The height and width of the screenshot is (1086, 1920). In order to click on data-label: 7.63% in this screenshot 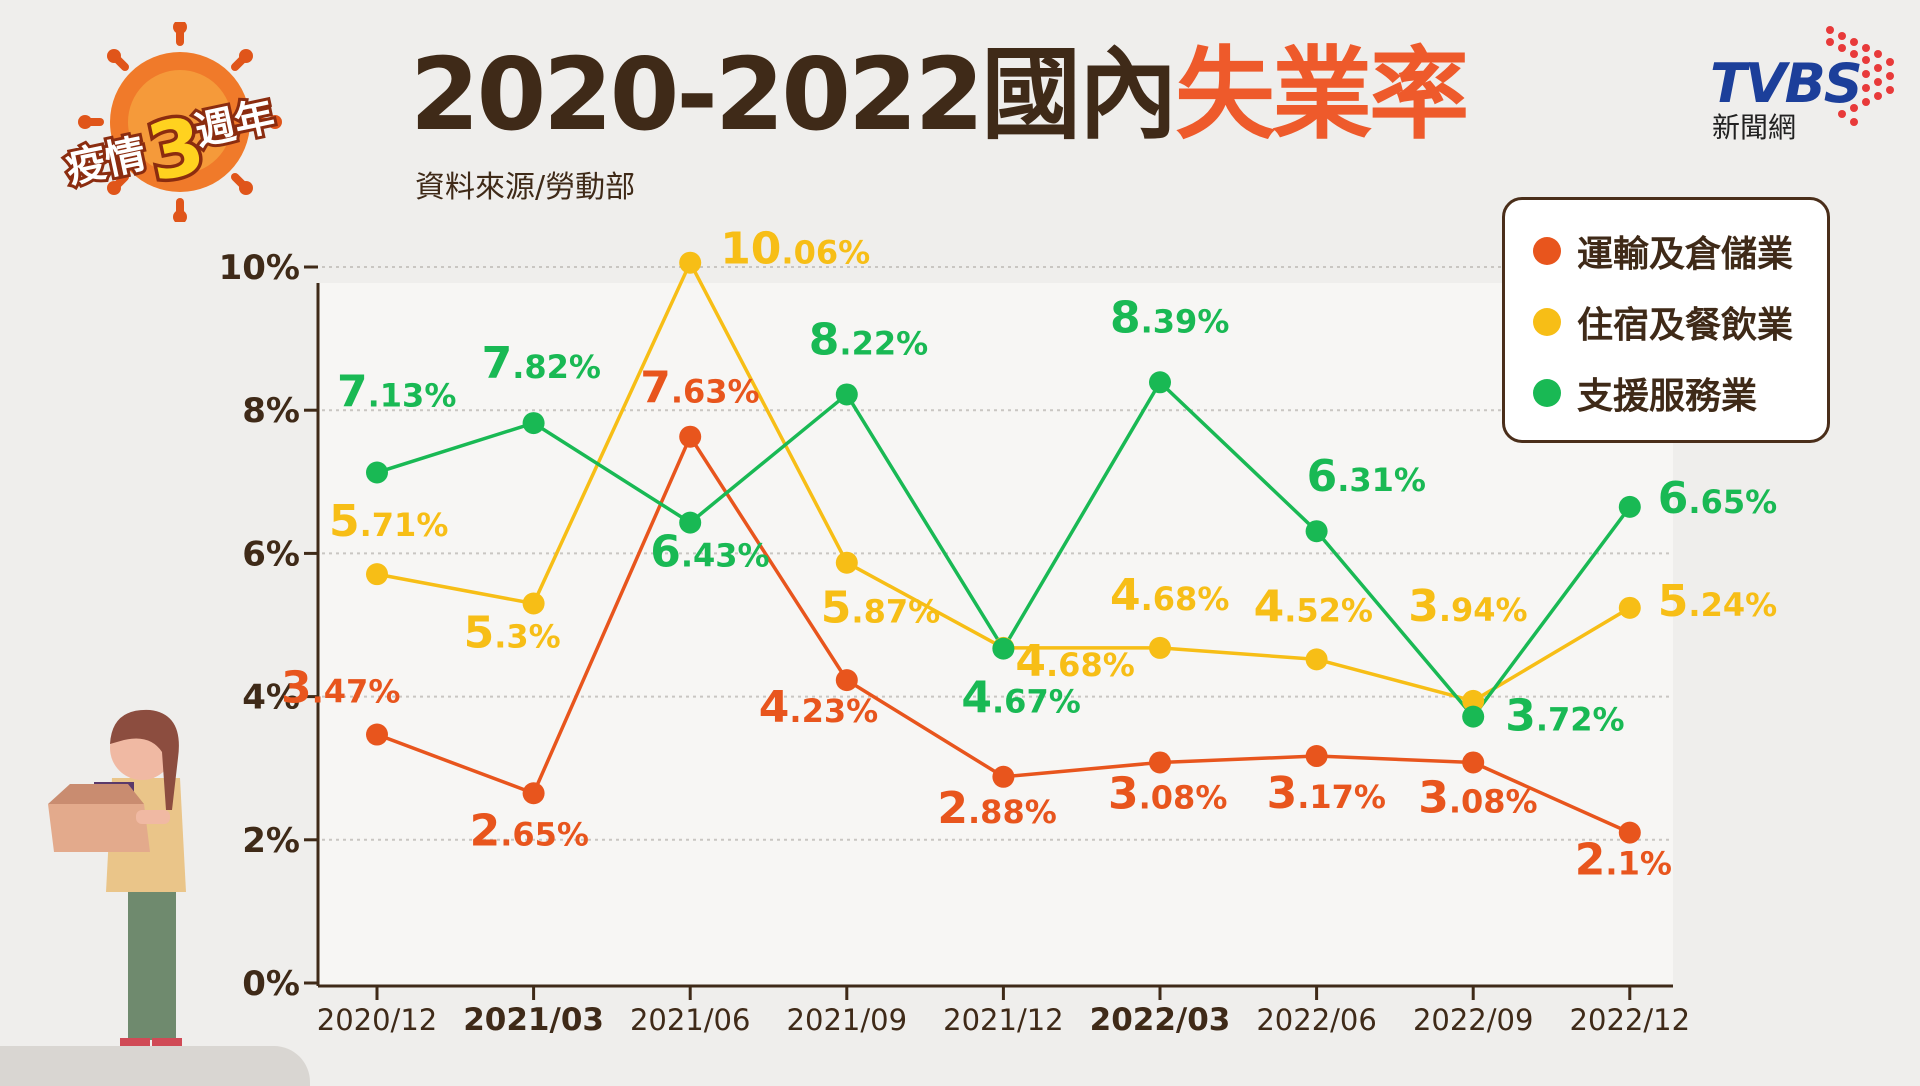, I will do `click(699, 388)`.